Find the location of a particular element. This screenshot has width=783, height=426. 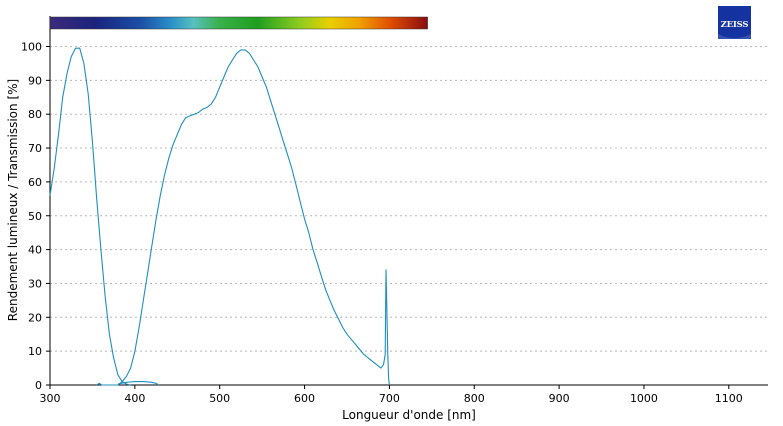

y-tick-label: 100 is located at coordinates (31, 47).